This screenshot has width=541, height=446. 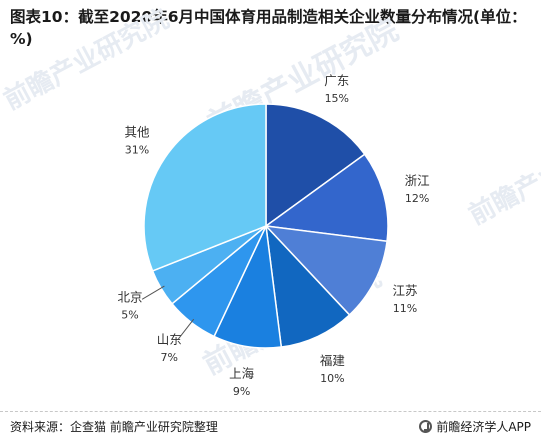 I want to click on slice-name-label: 山东, so click(x=169, y=339).